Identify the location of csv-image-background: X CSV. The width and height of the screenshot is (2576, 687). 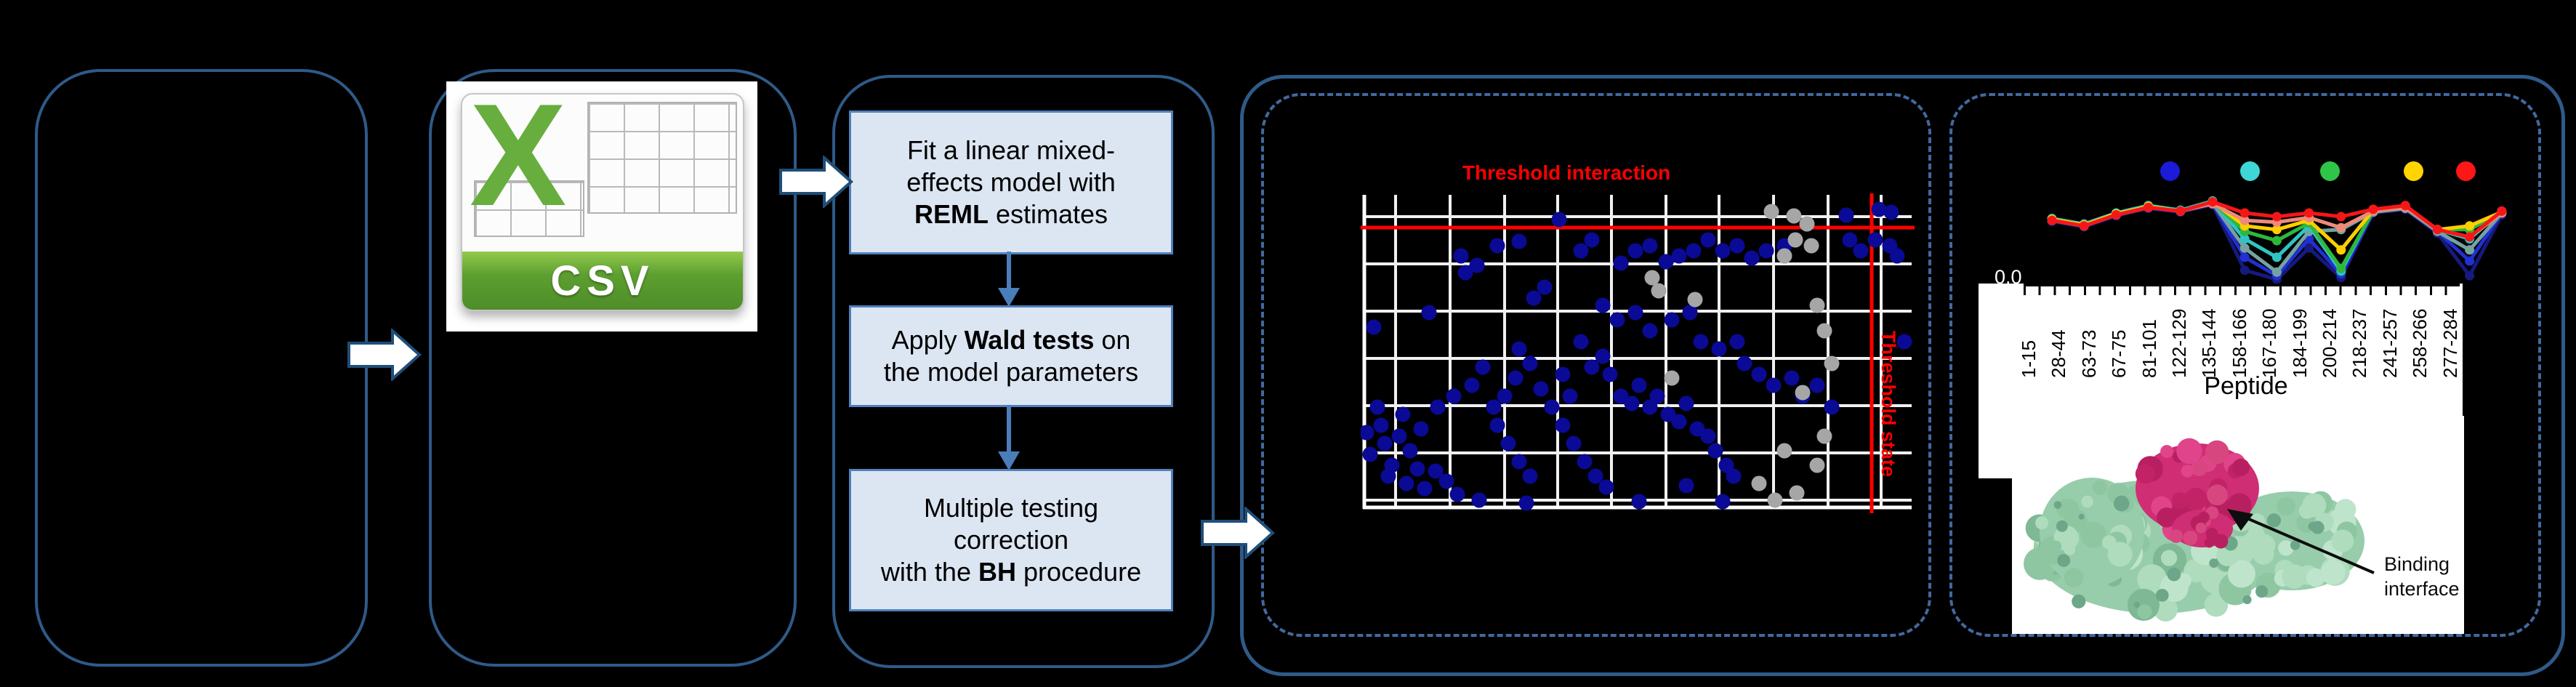
(601, 206).